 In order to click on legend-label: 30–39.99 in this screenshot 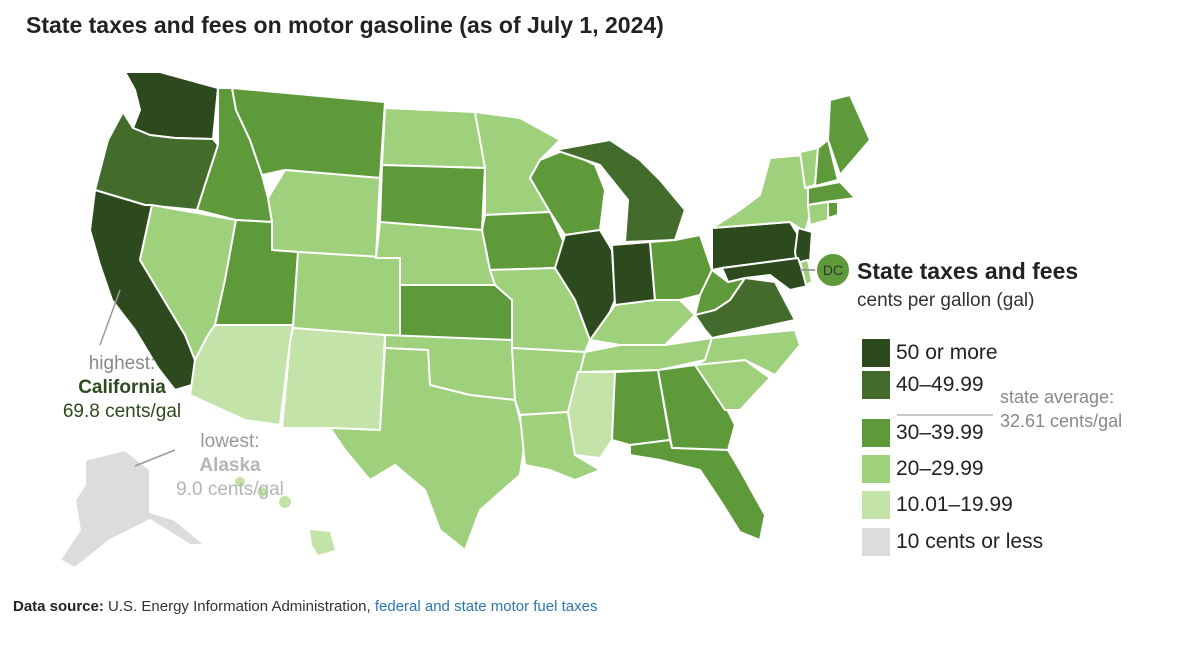, I will do `click(940, 432)`.